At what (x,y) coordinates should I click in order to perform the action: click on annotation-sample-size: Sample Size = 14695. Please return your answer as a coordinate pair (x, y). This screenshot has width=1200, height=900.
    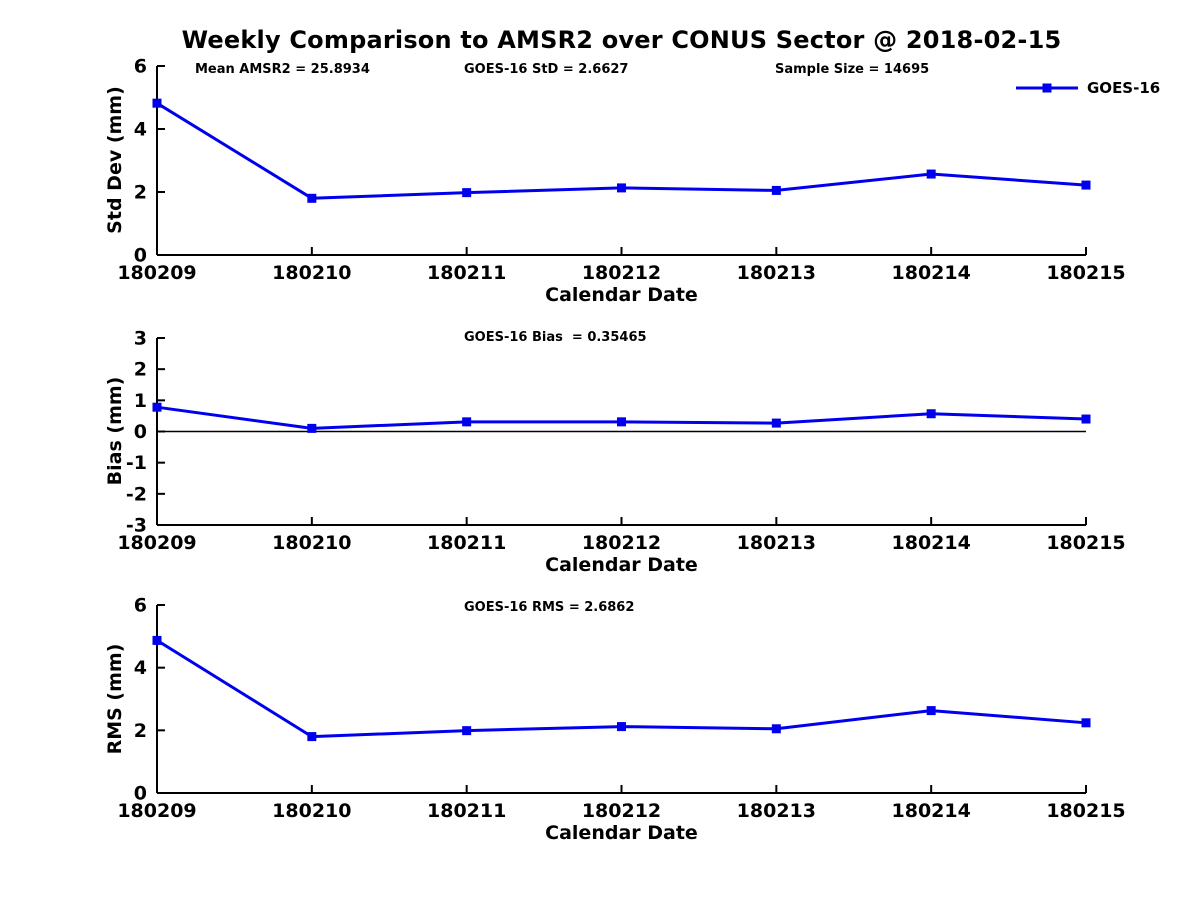
    Looking at the image, I should click on (852, 69).